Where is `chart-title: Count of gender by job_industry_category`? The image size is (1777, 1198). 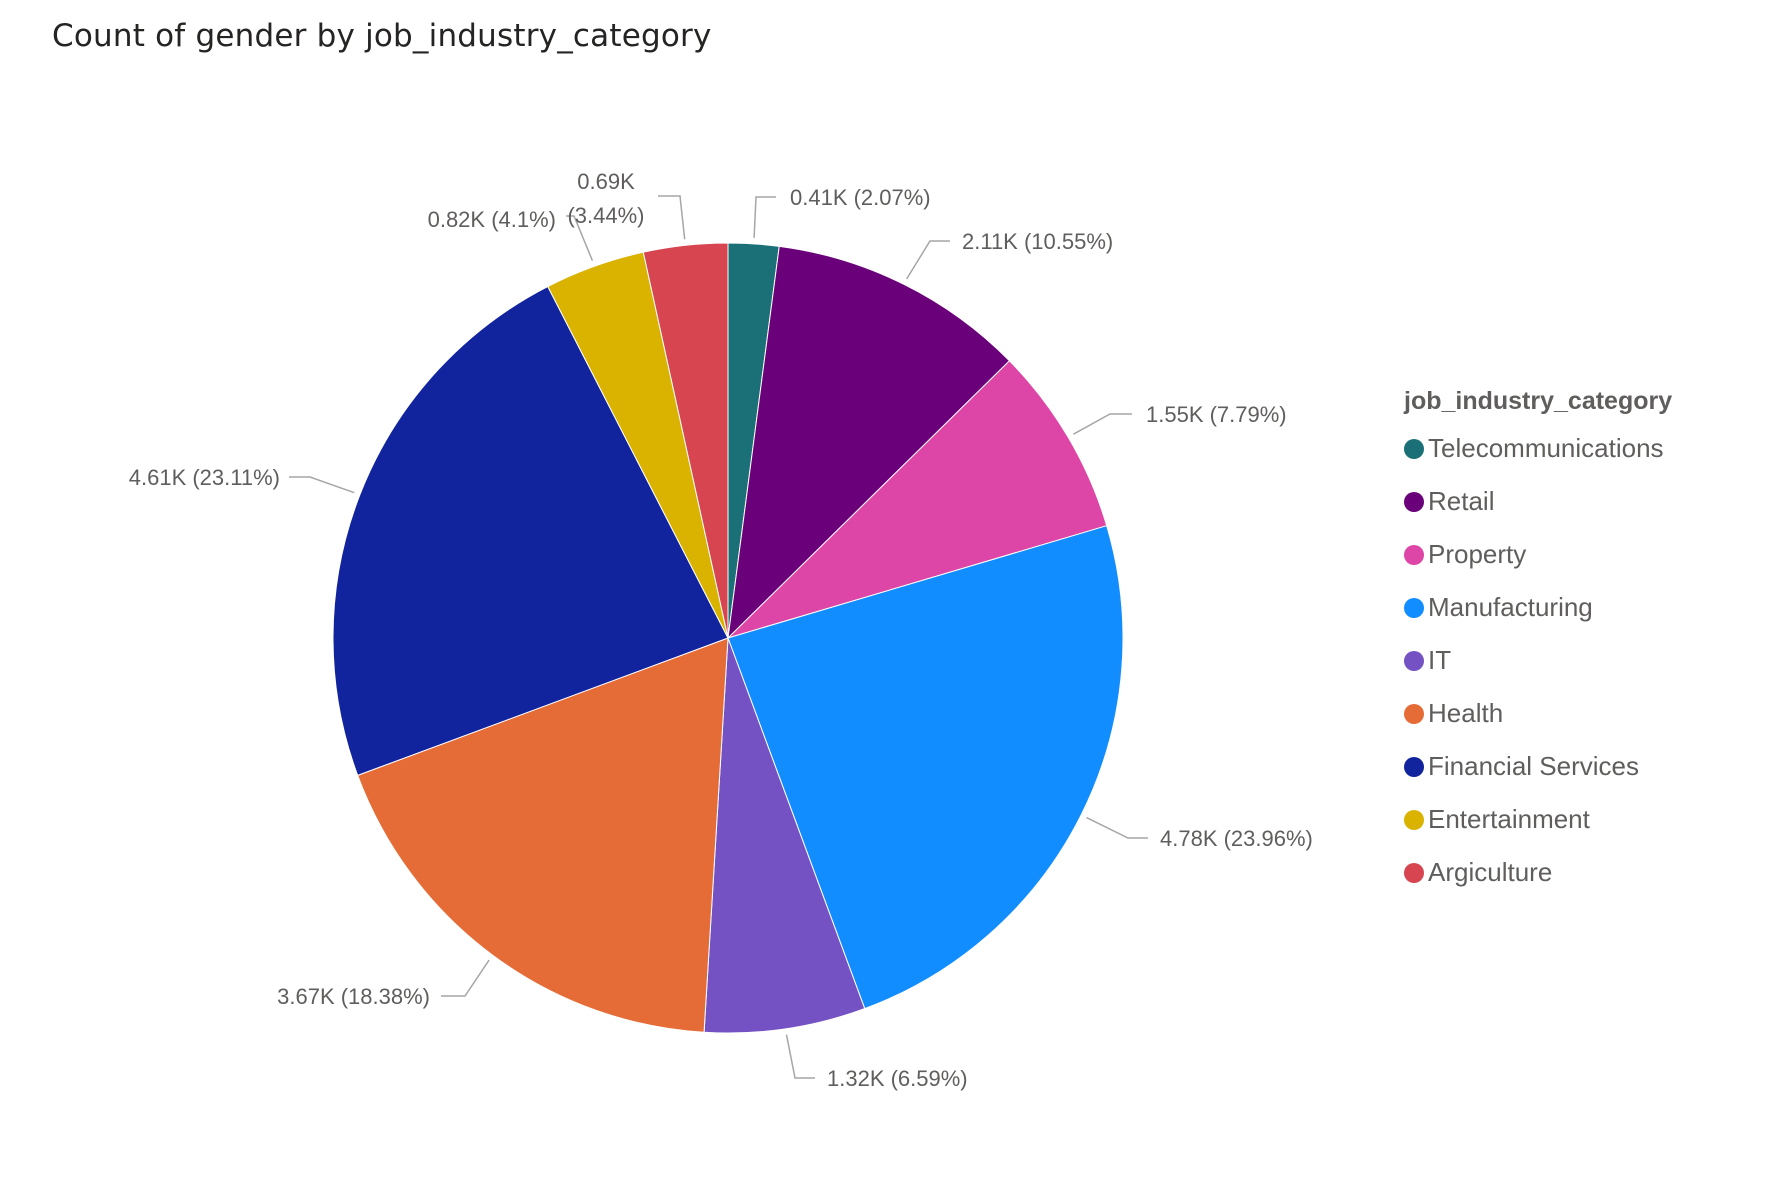 chart-title: Count of gender by job_industry_category is located at coordinates (382, 36).